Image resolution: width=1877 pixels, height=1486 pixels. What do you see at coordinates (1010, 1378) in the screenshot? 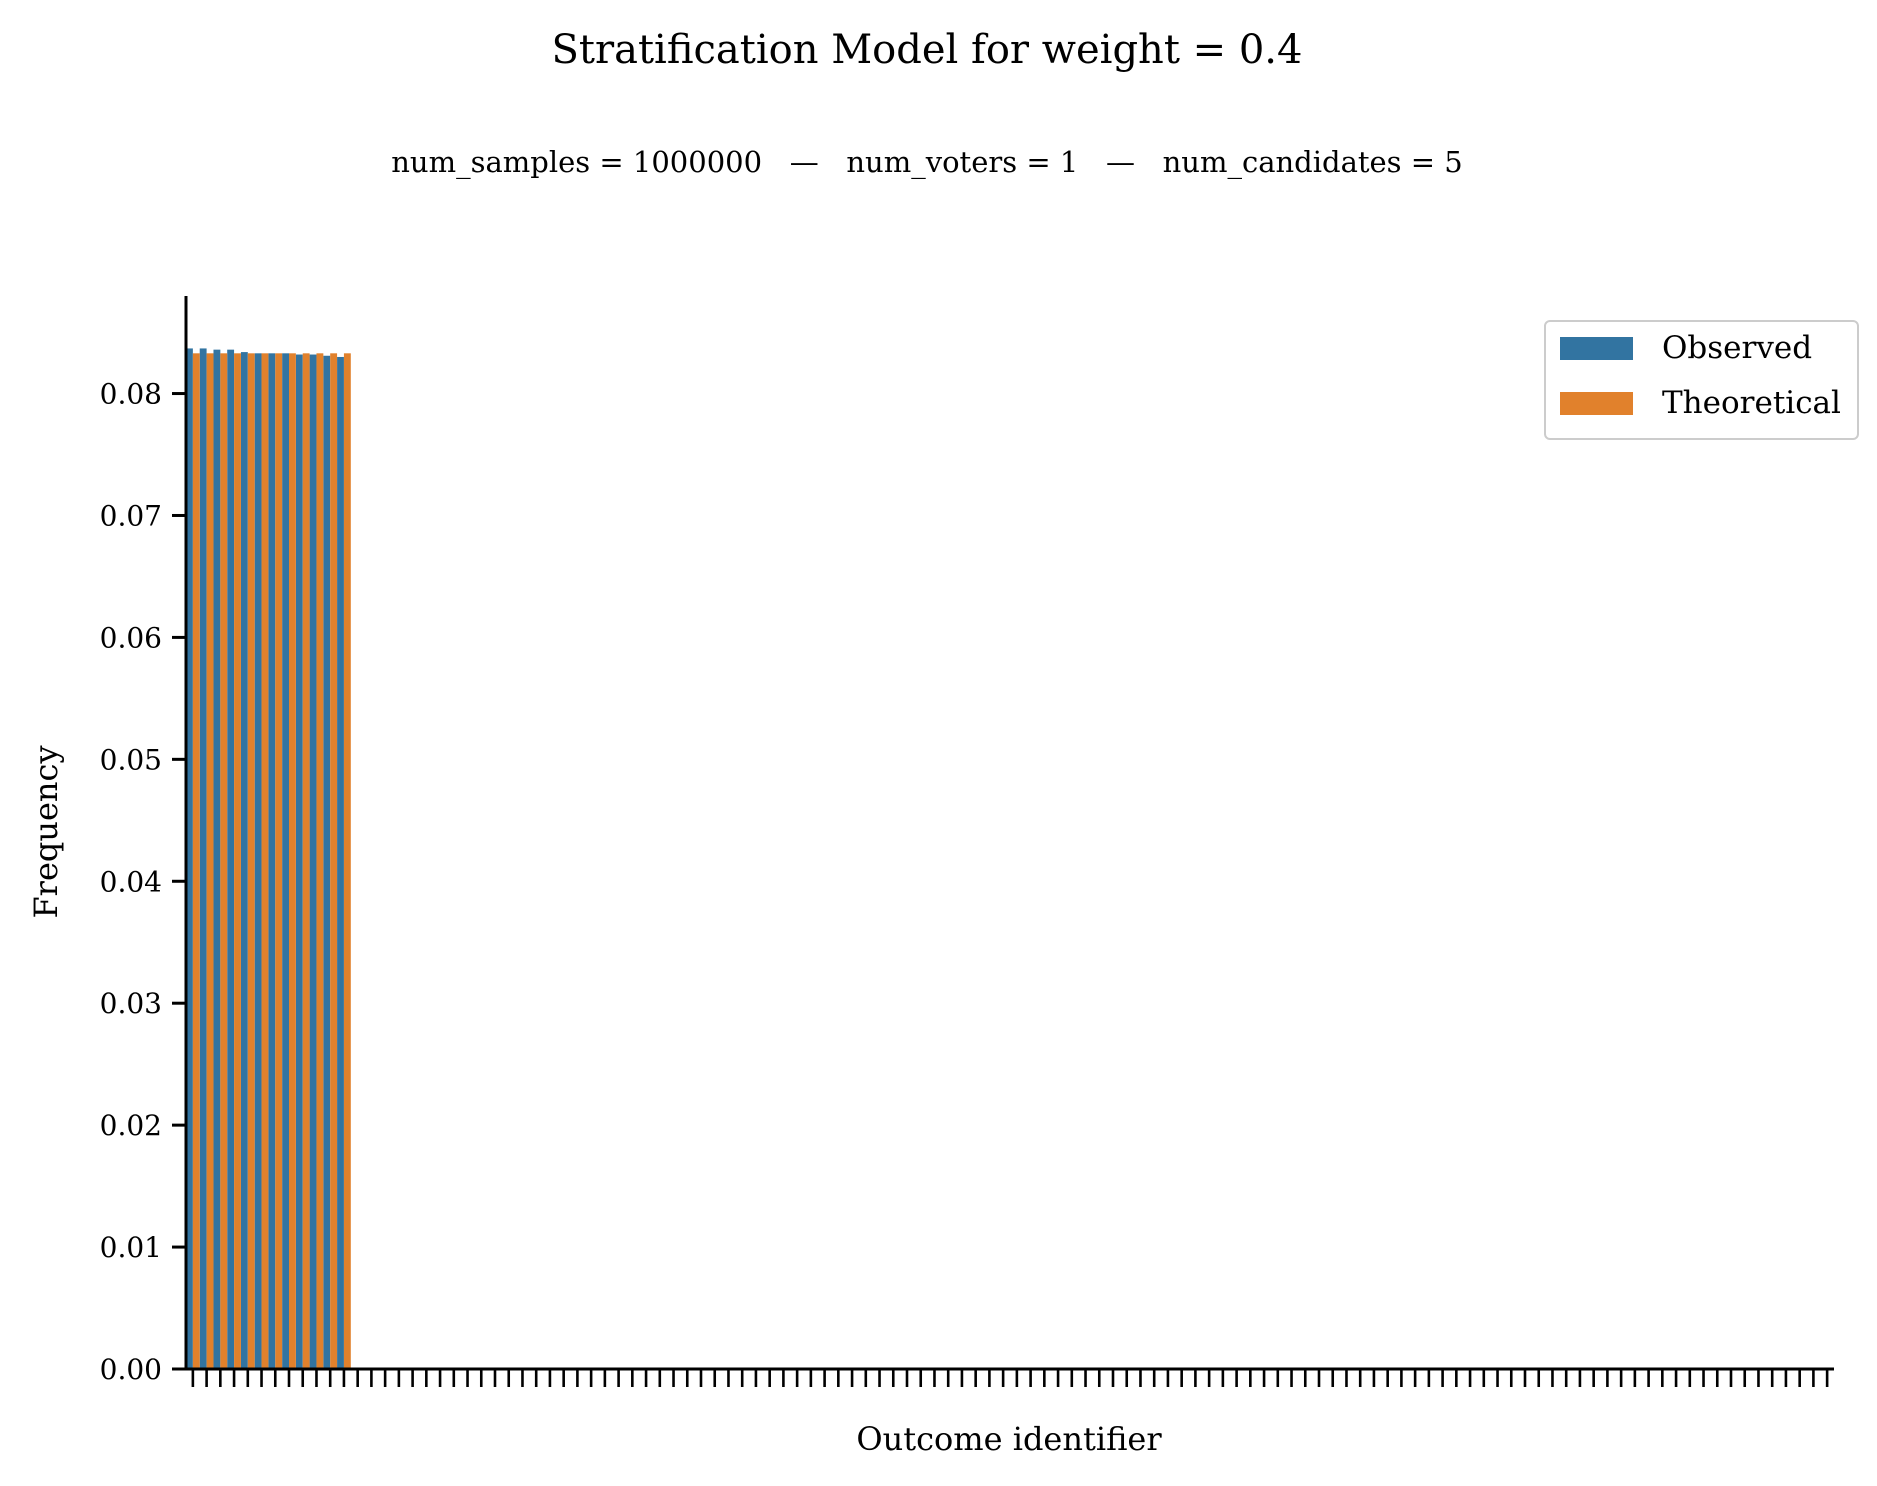
I see `x-axis-ticks` at bounding box center [1010, 1378].